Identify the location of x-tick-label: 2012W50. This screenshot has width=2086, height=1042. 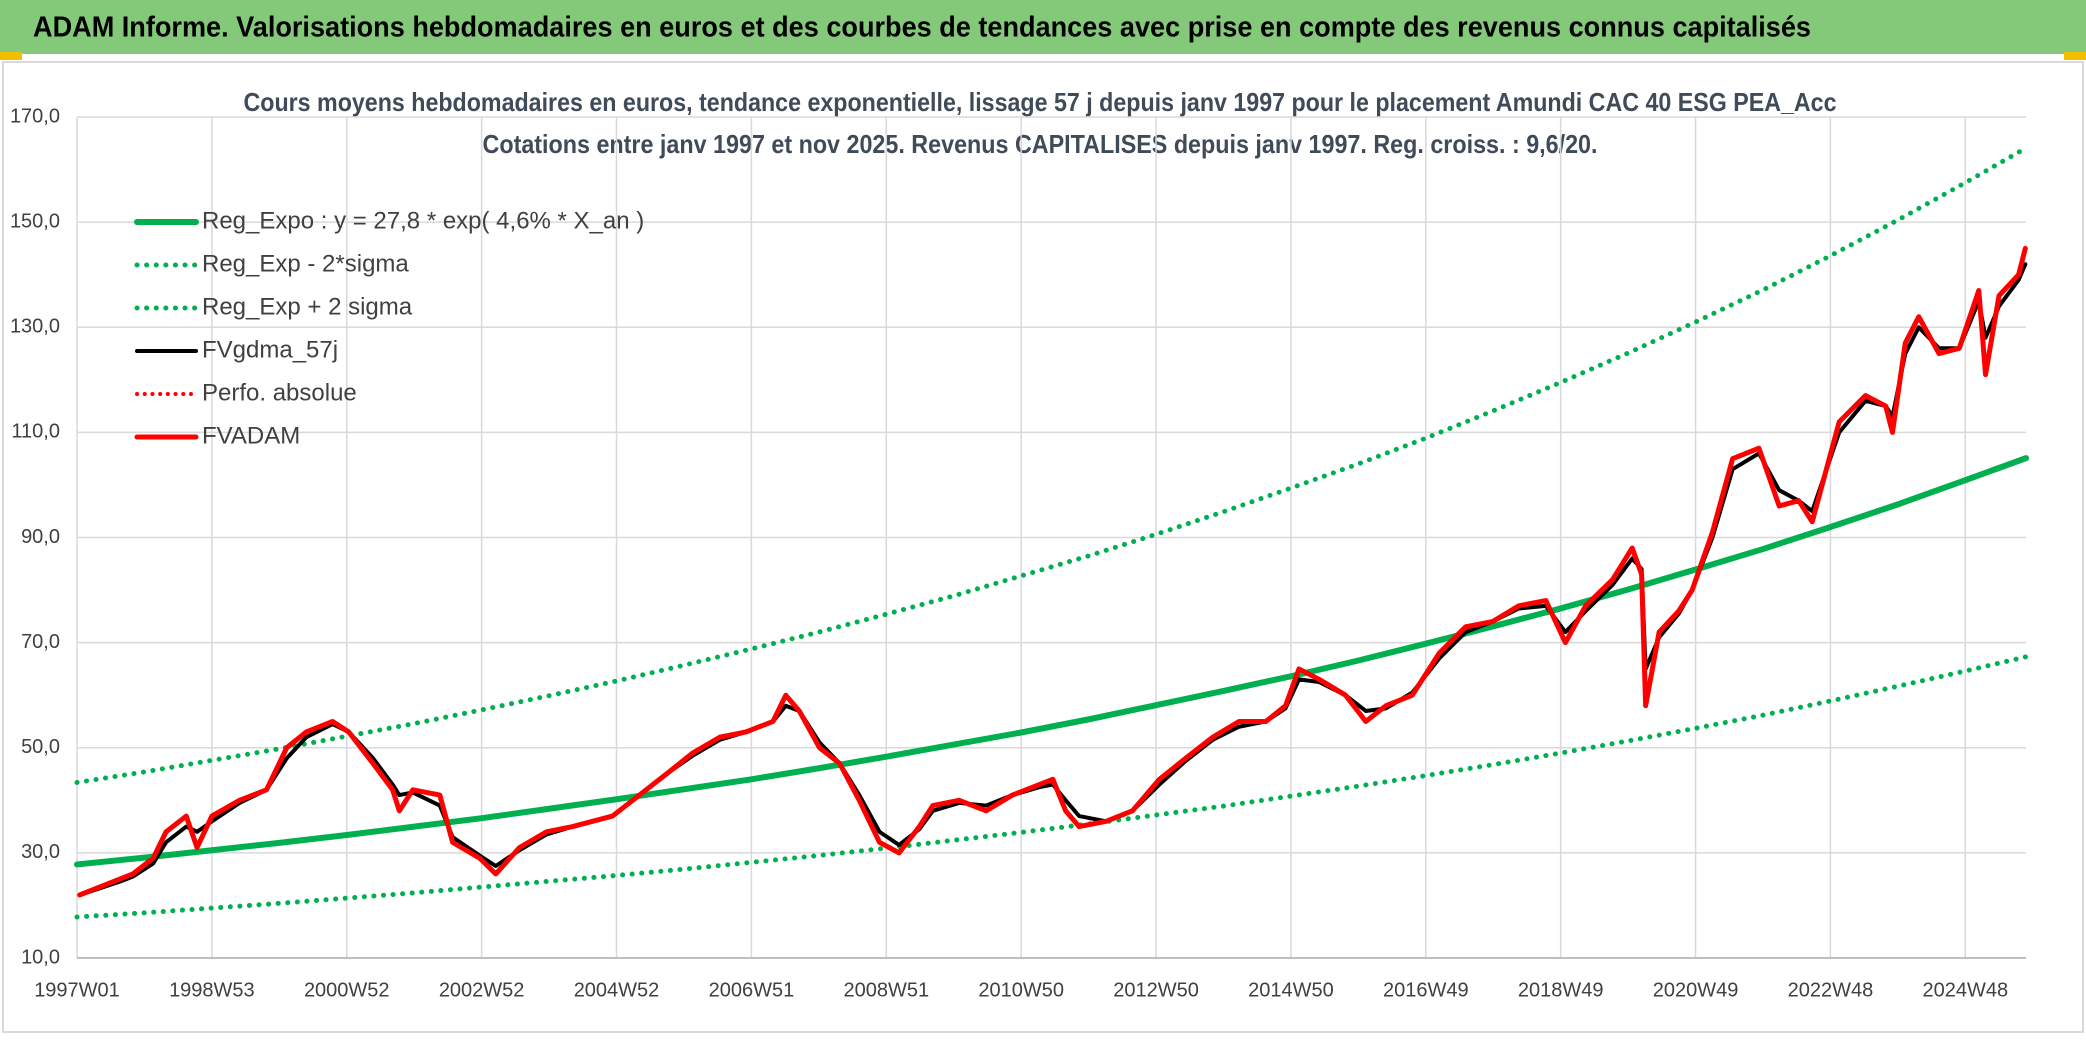
(1156, 990).